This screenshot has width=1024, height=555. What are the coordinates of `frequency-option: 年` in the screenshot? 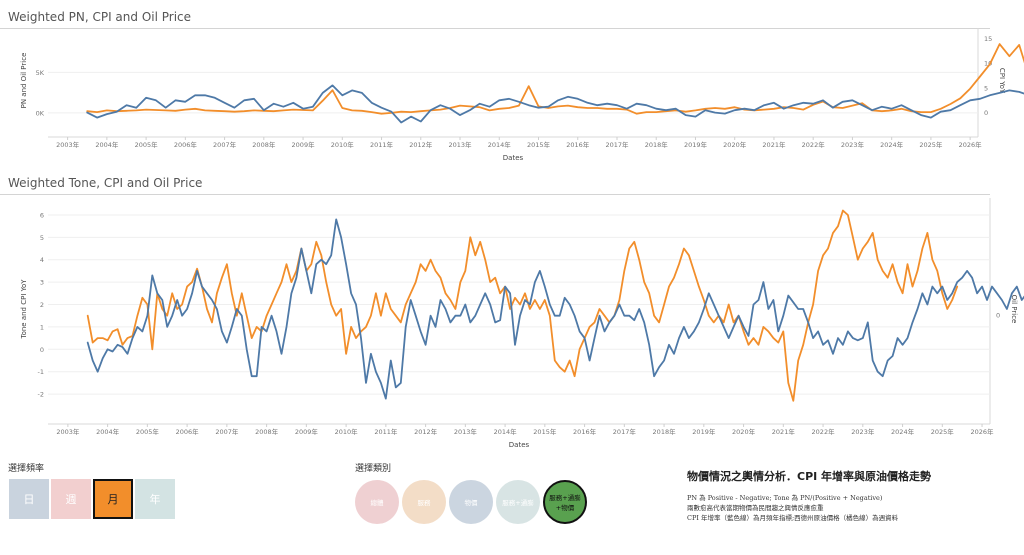 It's located at (155, 499).